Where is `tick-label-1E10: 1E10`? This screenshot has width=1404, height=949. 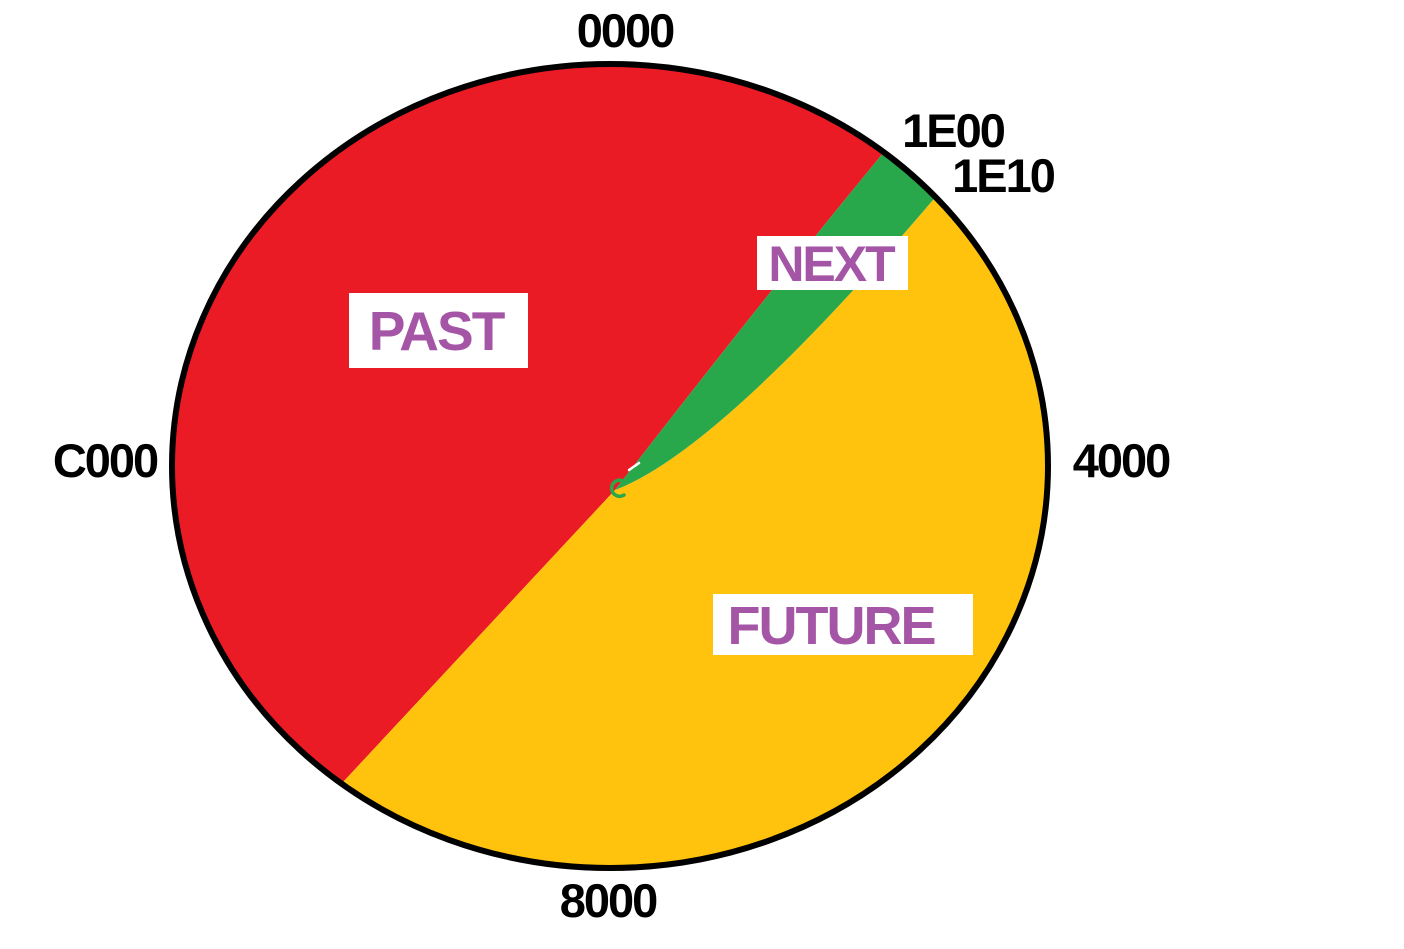
tick-label-1E10: 1E10 is located at coordinates (1003, 175).